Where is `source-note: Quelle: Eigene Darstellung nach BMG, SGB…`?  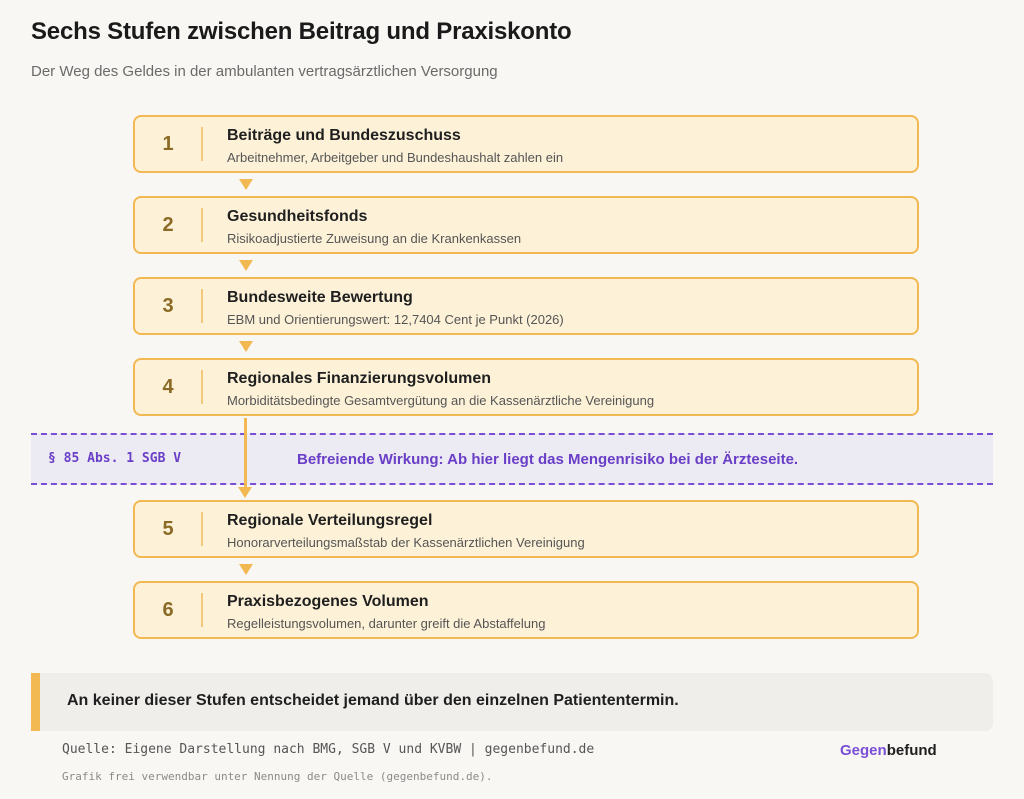
source-note: Quelle: Eigene Darstellung nach BMG, SGB… is located at coordinates (328, 749).